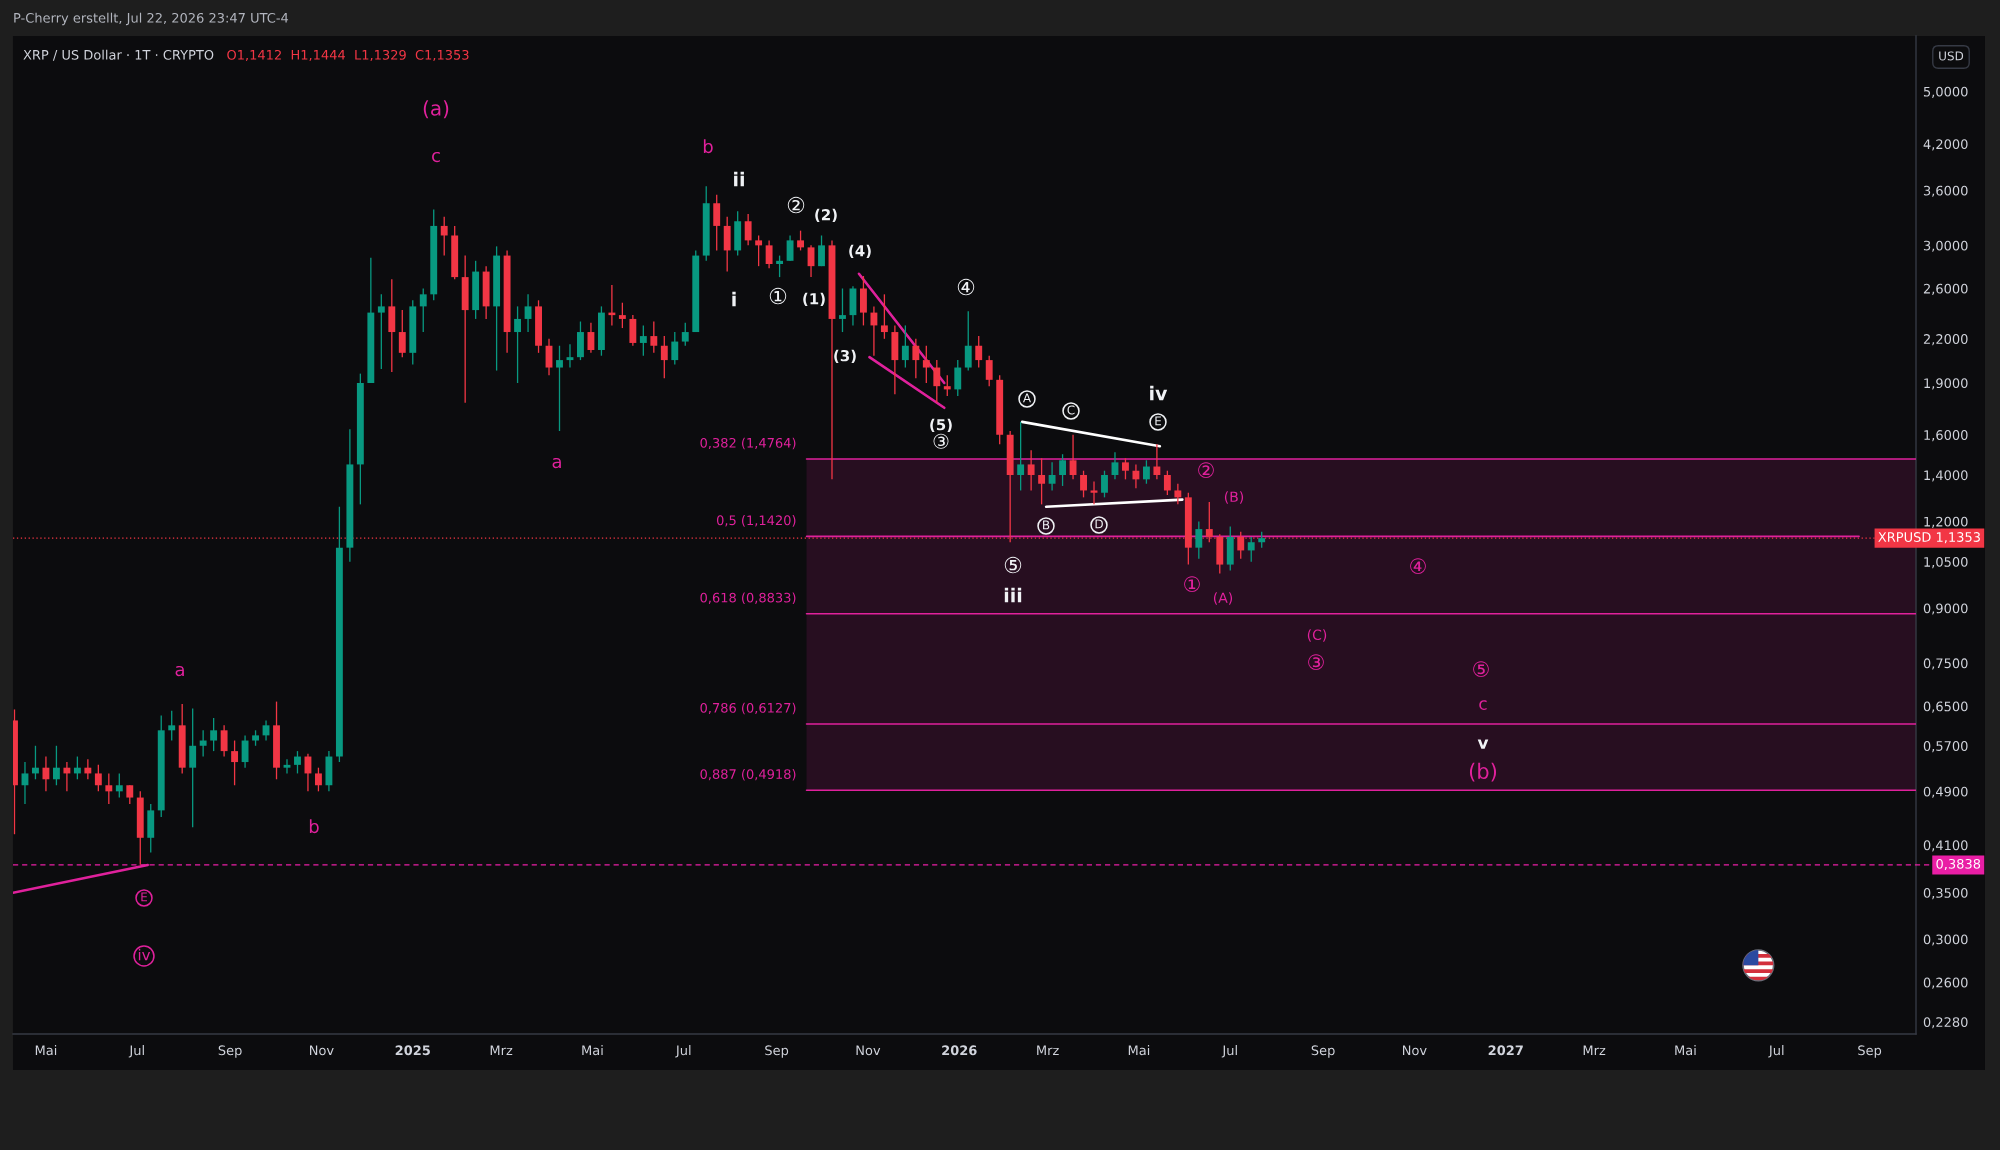 The width and height of the screenshot is (2000, 1150). What do you see at coordinates (734, 299) in the screenshot?
I see `annotation: i` at bounding box center [734, 299].